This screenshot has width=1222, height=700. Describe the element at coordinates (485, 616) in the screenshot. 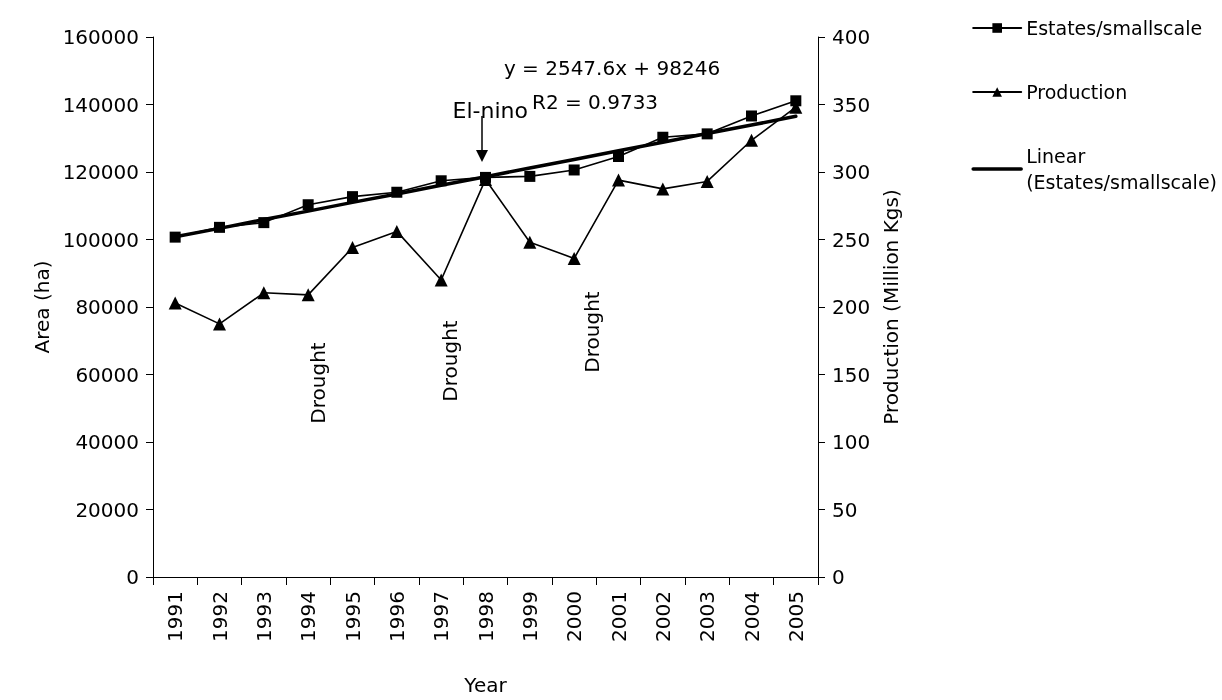

I see `x-tick-label: 1998` at that location.